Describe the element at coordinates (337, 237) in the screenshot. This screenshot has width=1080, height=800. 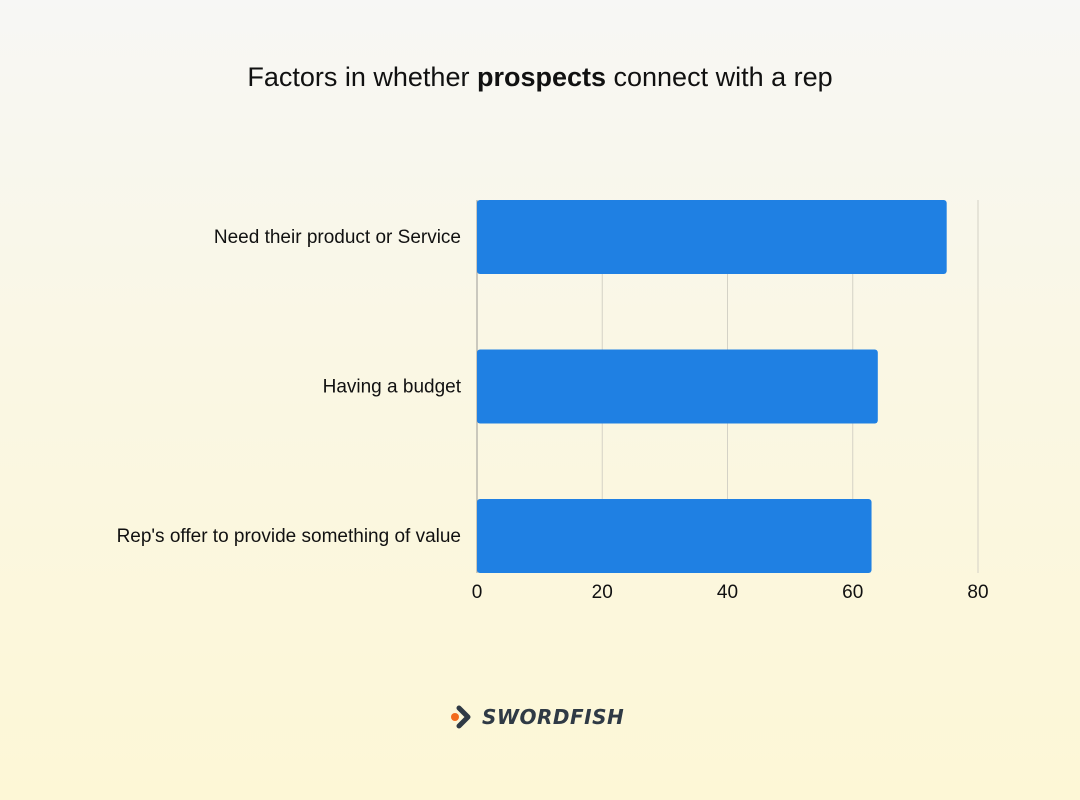
I see `category-label: Need their product or Service` at that location.